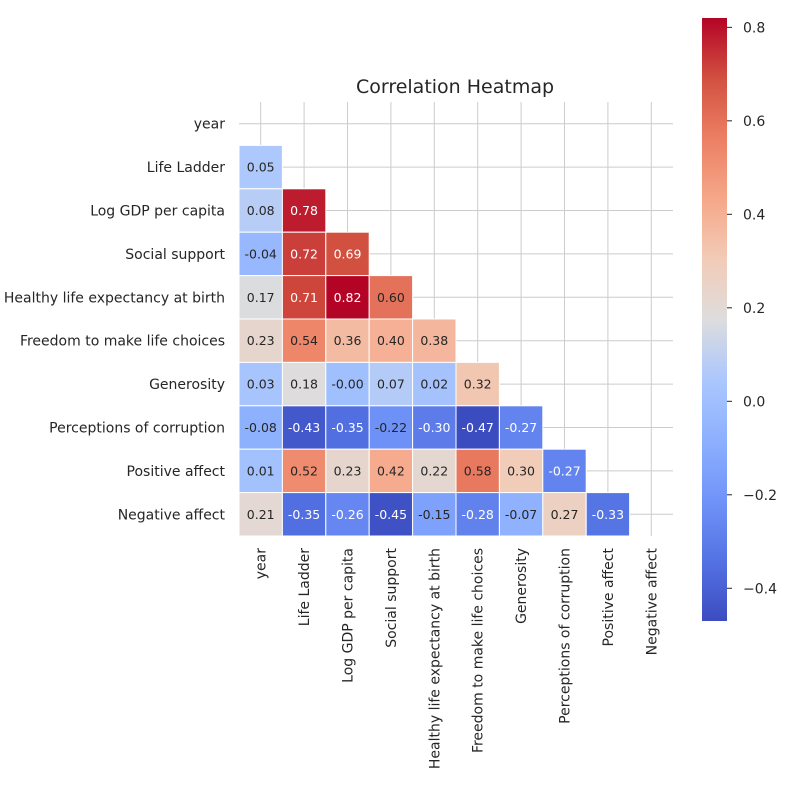 This screenshot has height=804, width=800. I want to click on cell-annotation: 0.42, so click(391, 470).